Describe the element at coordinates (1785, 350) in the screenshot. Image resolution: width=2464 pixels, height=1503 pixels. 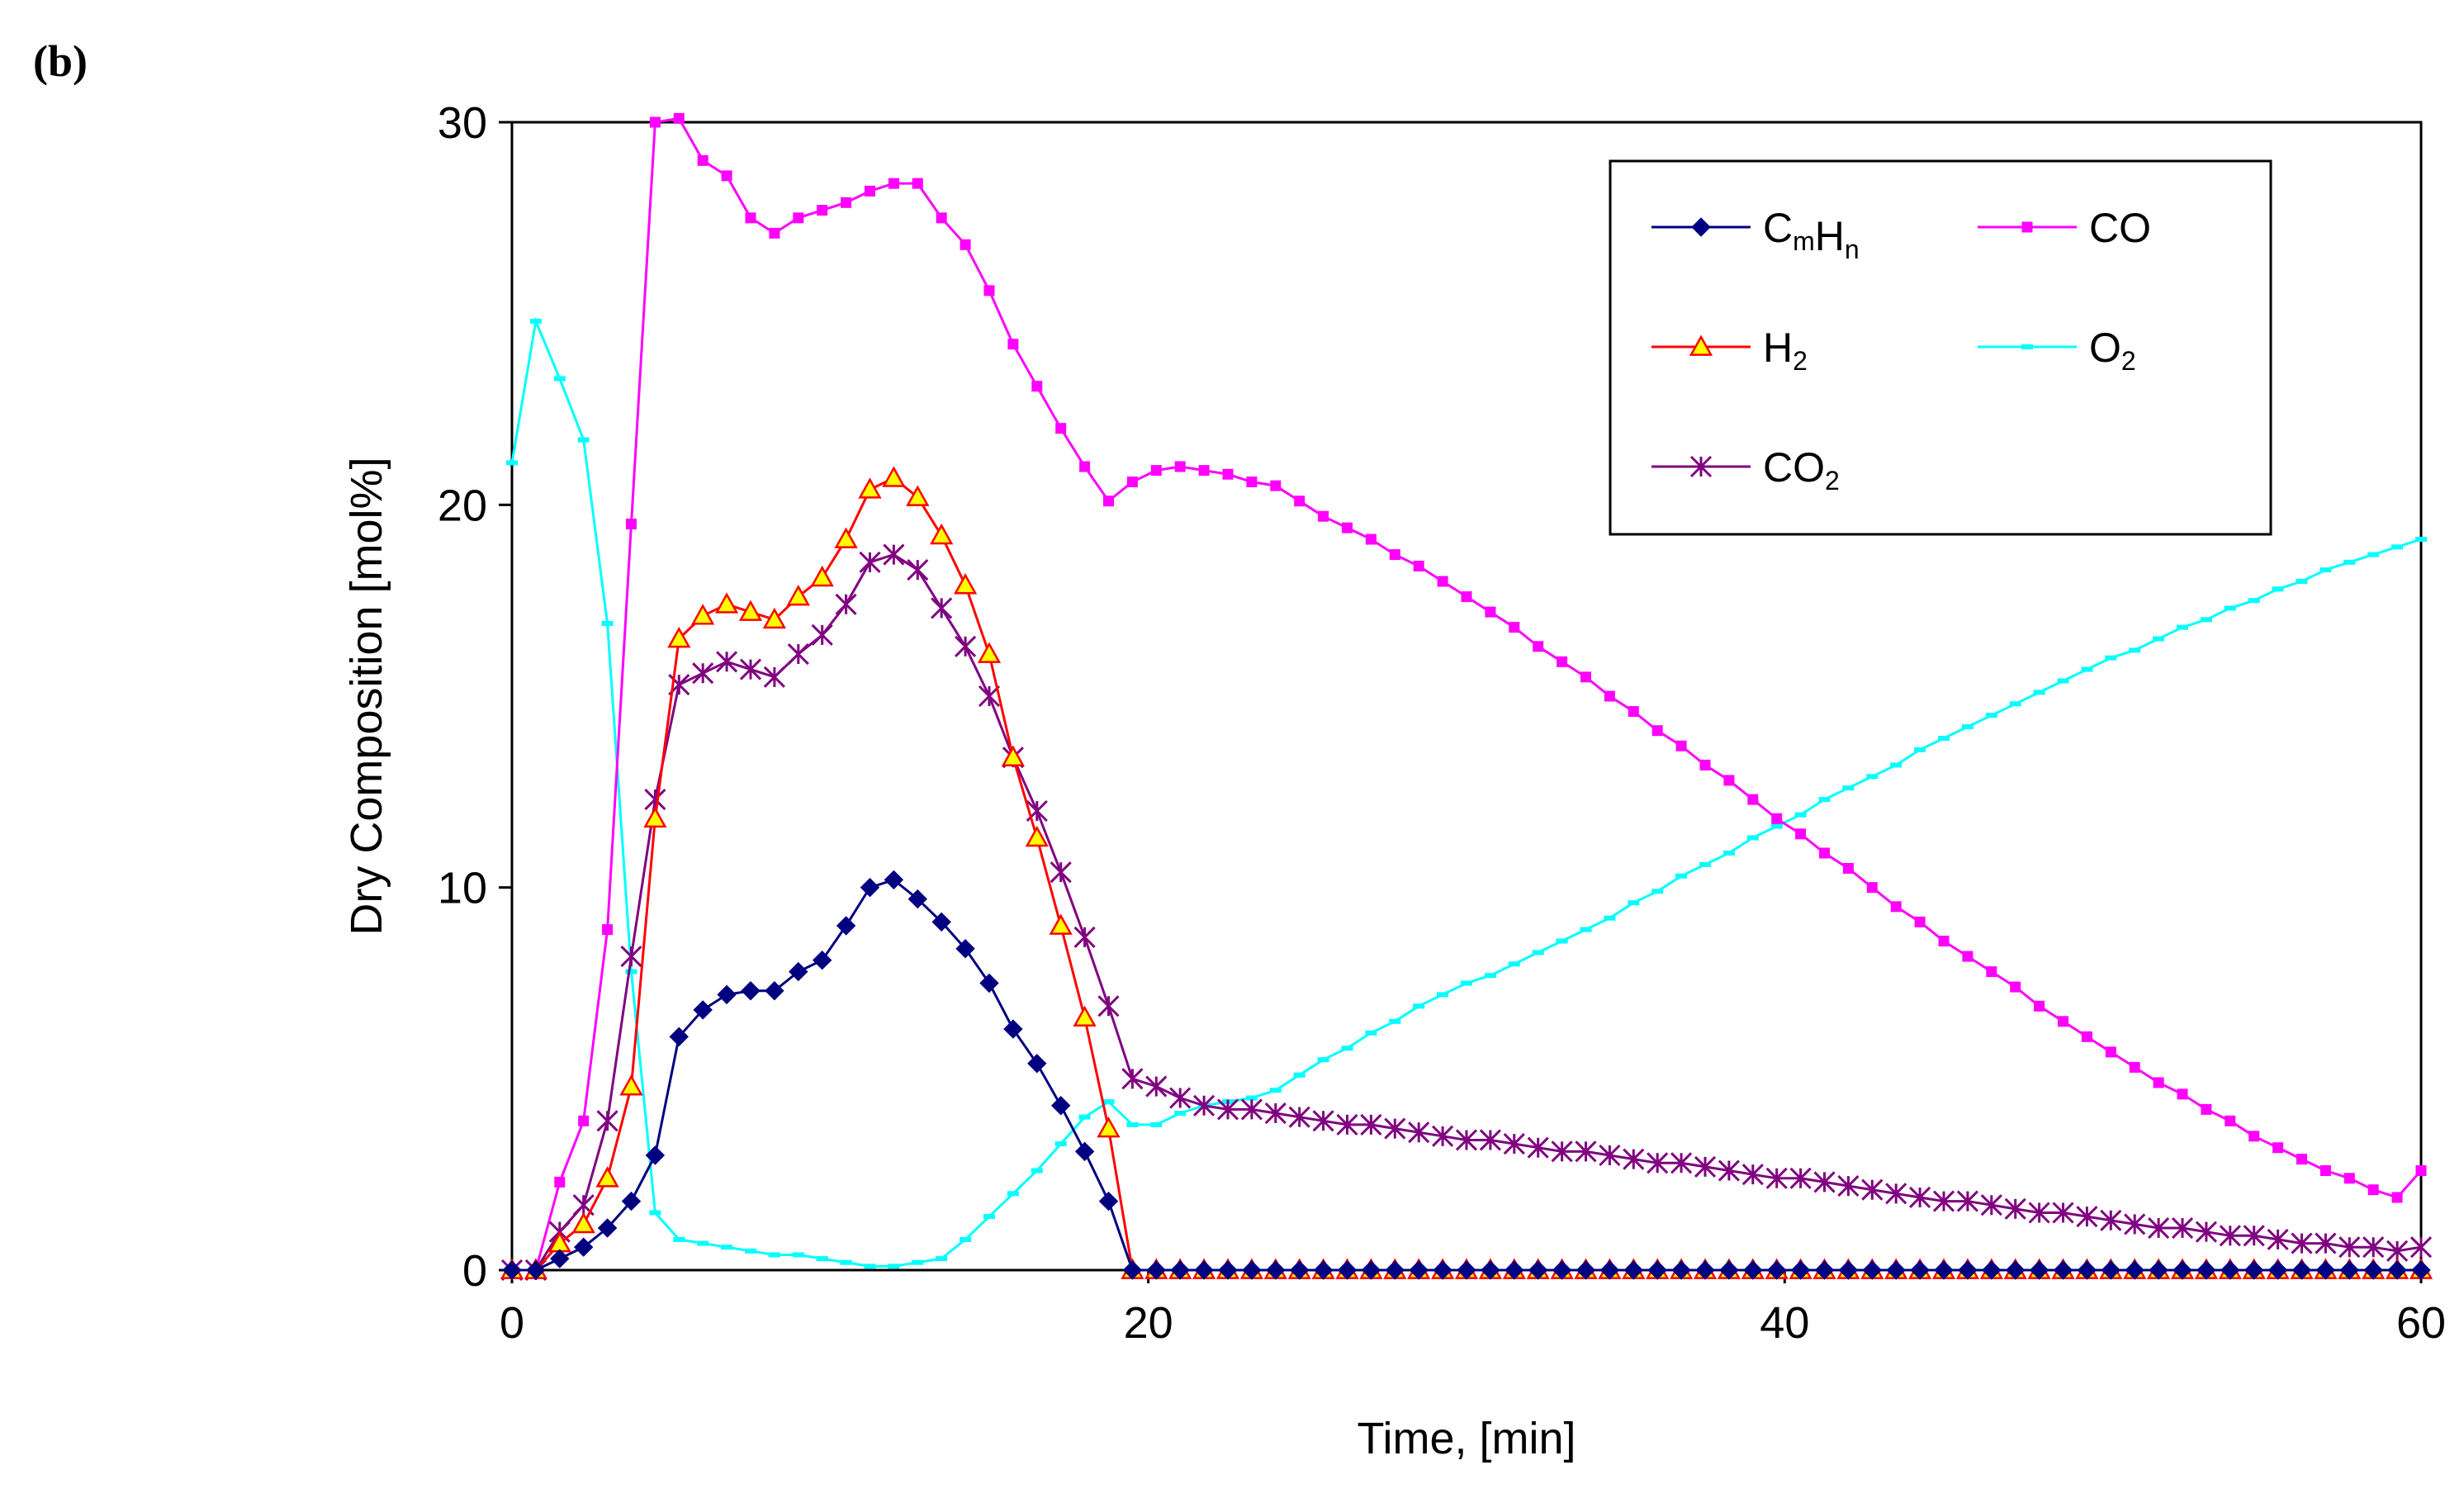
I see `legend-label: H2` at that location.